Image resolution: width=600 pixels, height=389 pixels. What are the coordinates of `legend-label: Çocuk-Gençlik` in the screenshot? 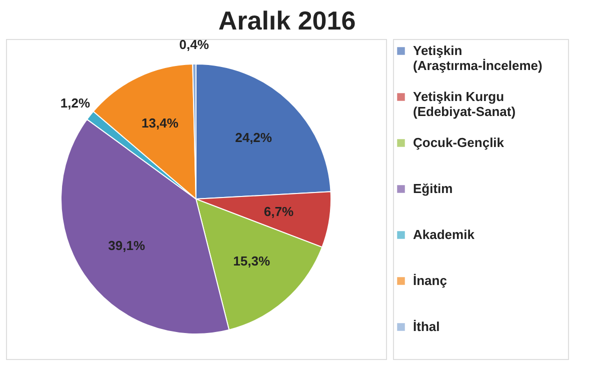 It's located at (459, 142).